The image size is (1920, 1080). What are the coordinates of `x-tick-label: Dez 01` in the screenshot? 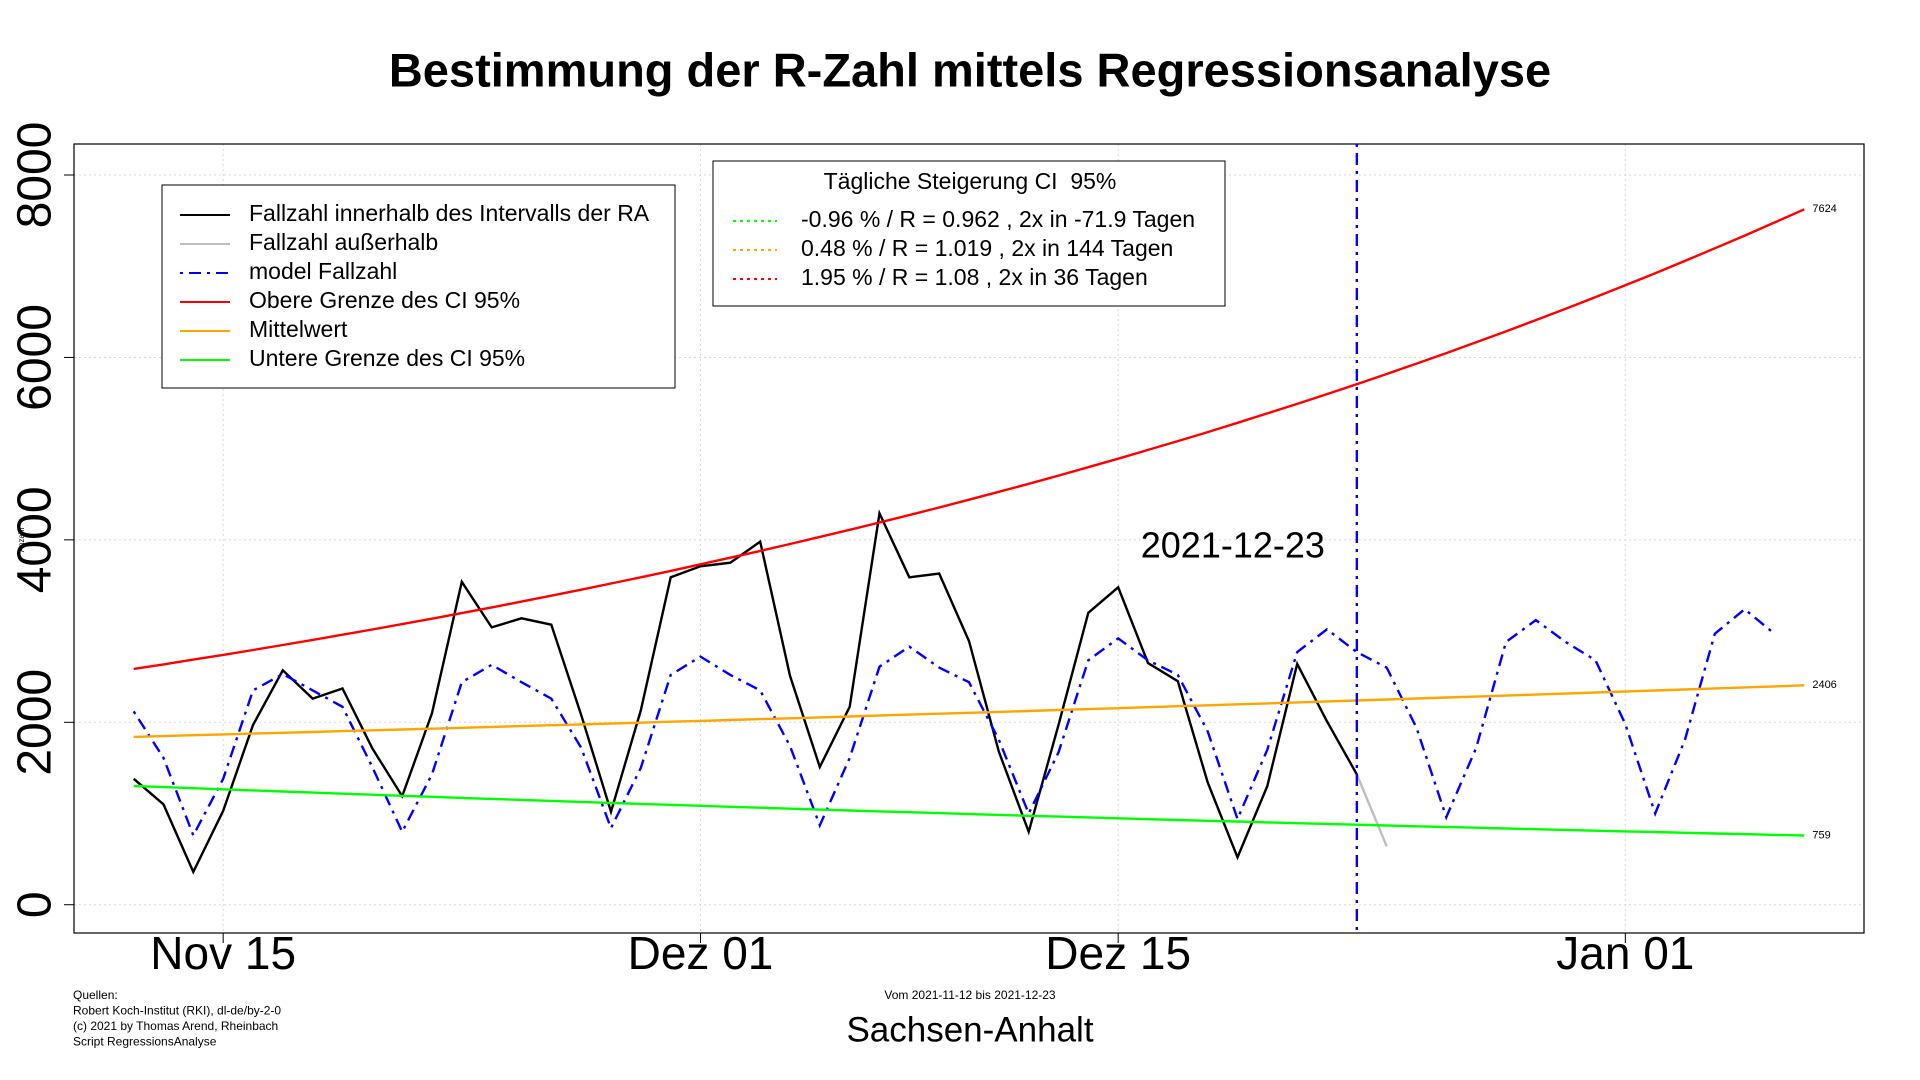 It's located at (701, 953).